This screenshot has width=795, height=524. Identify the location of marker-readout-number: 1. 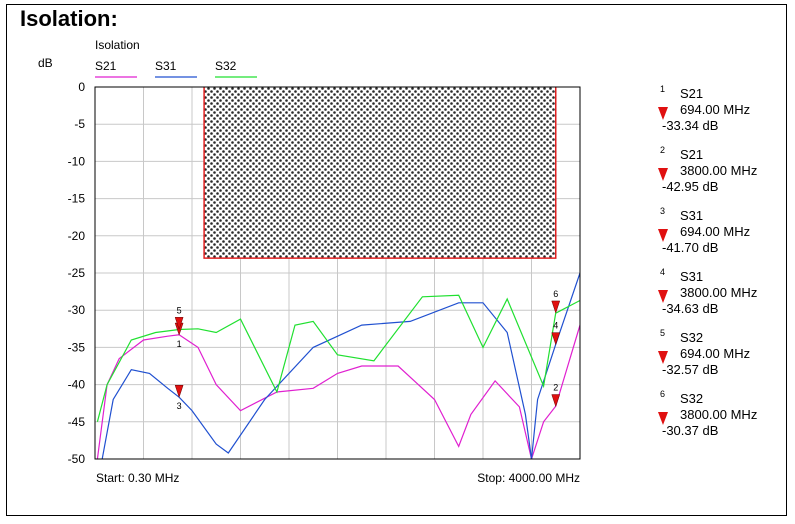
(663, 89).